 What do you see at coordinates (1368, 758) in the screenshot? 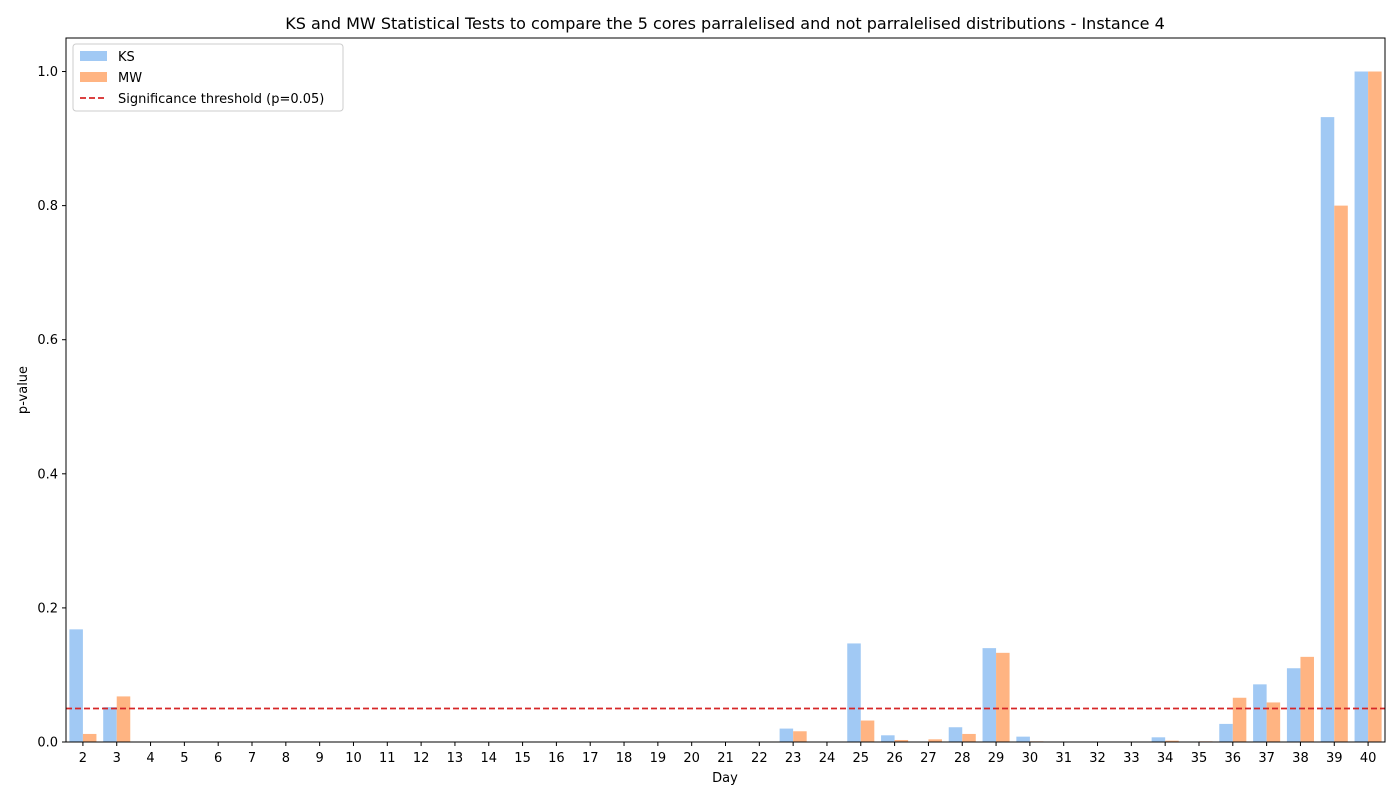
I see `x-tick-label: 40` at bounding box center [1368, 758].